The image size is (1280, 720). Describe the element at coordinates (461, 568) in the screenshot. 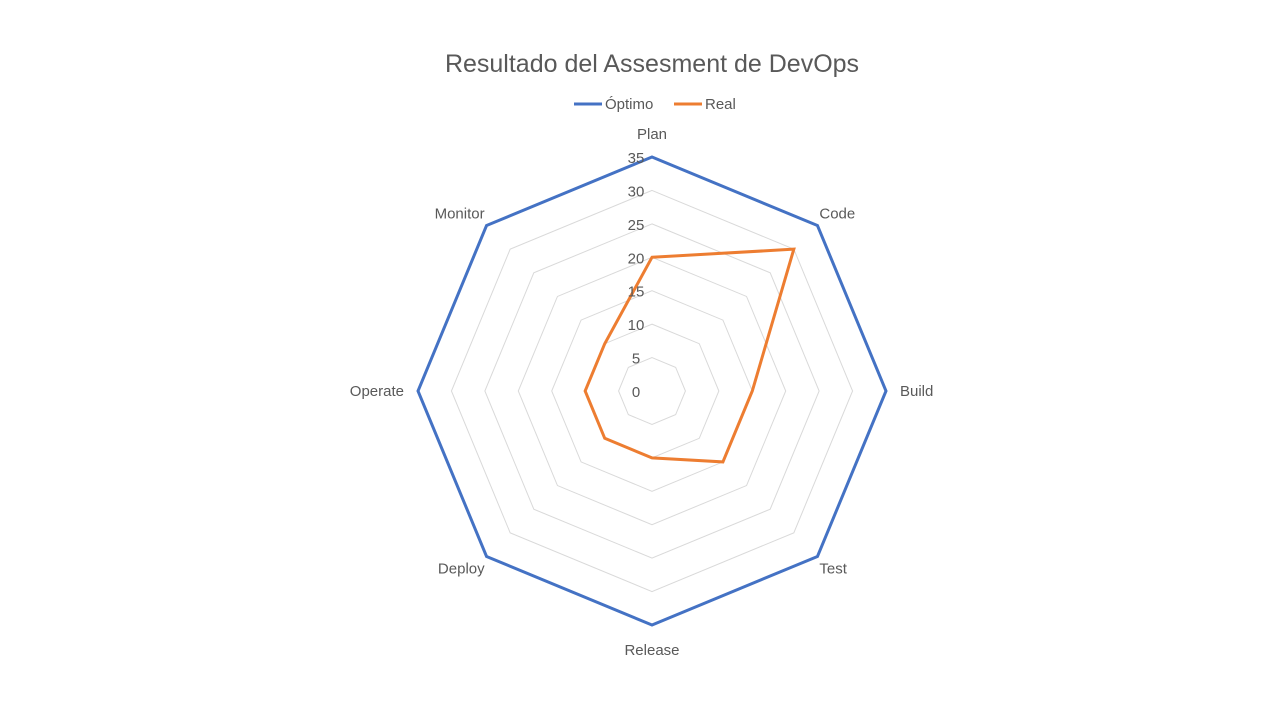

I see `category-label-deploy: Deploy` at that location.